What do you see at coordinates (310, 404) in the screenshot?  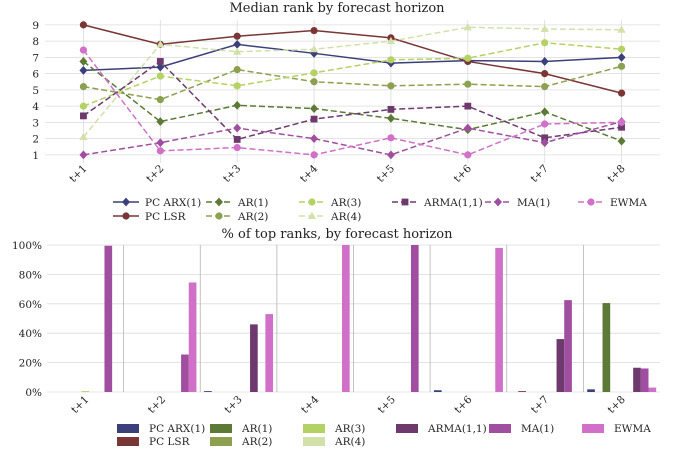 I see `x-tick-label: t+4` at bounding box center [310, 404].